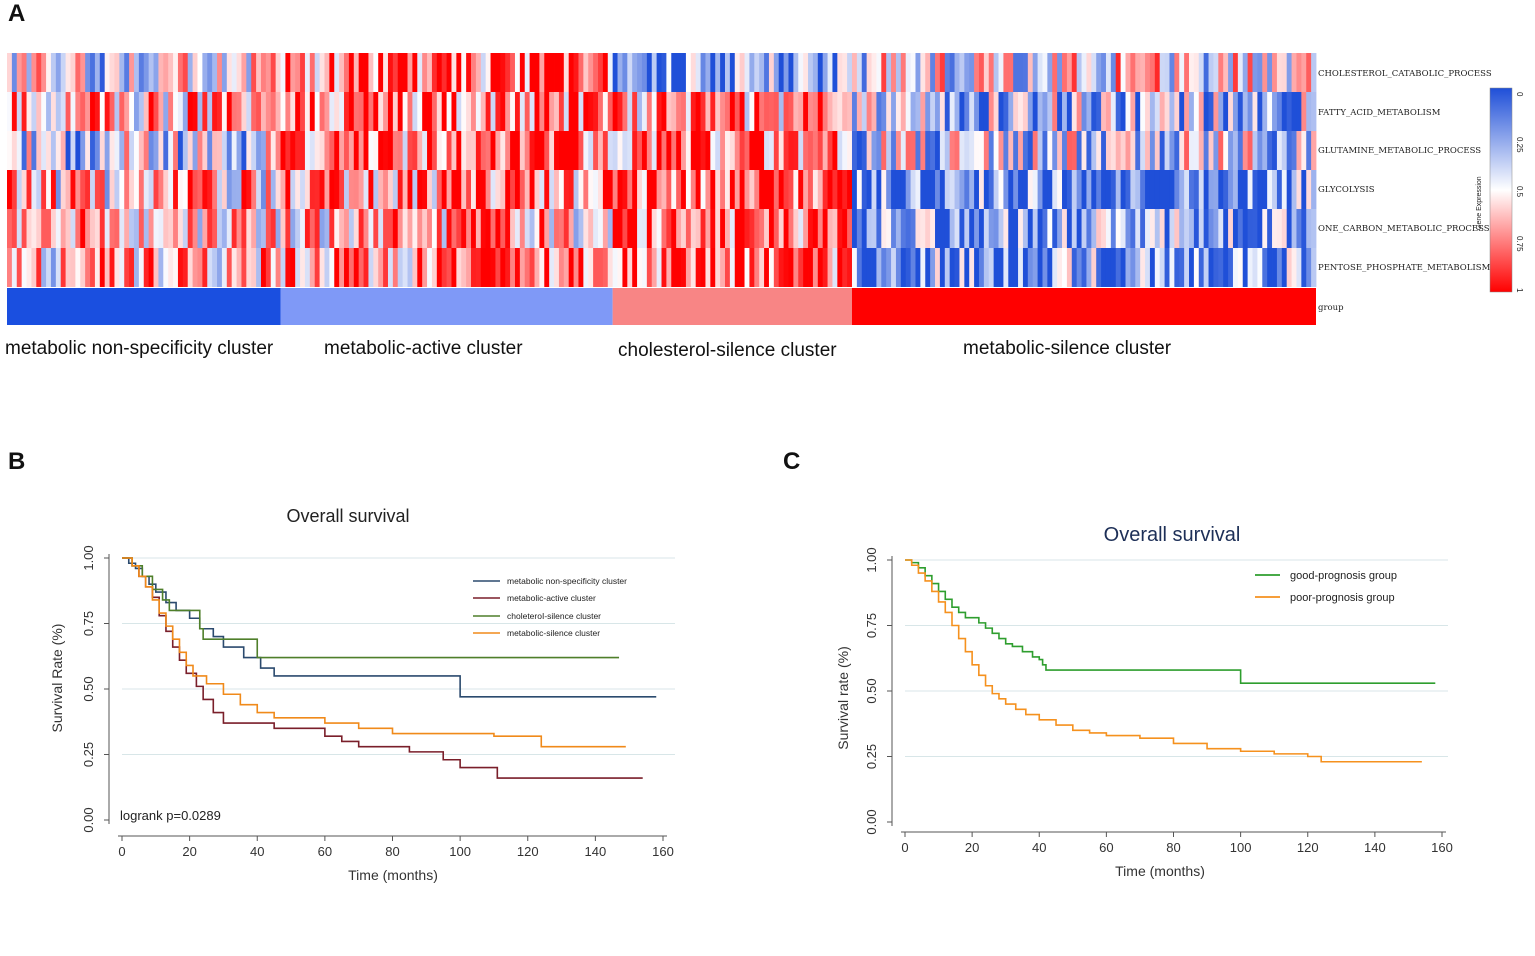 The width and height of the screenshot is (1535, 956). What do you see at coordinates (139, 348) in the screenshot?
I see `cluster-label-non-specificity: metabolic non-specificity cluster` at bounding box center [139, 348].